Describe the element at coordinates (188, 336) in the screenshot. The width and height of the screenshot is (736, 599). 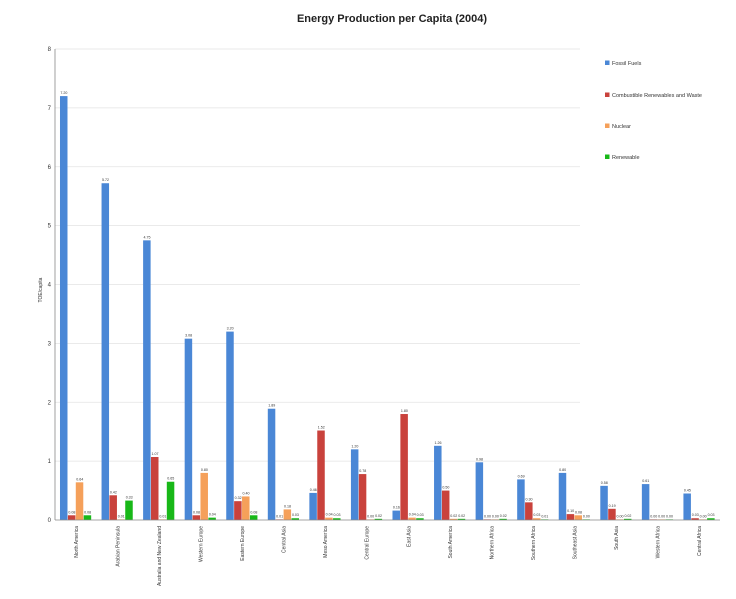
I see `data-label: 3.08` at that location.